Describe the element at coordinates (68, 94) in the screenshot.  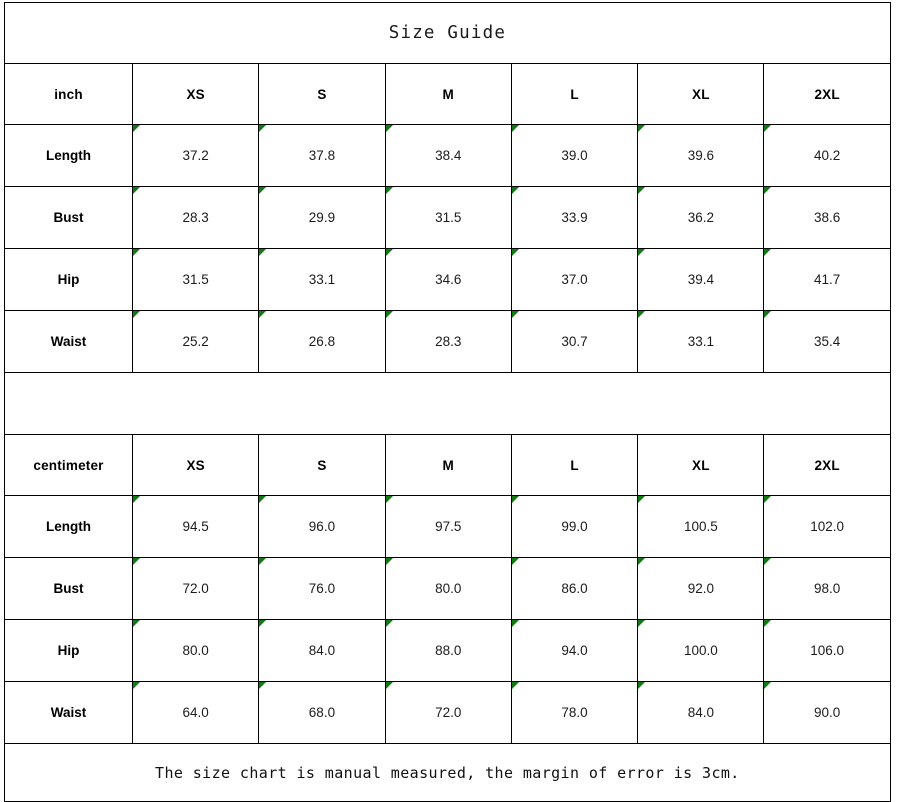
I see `unit-label-inch: inch` at that location.